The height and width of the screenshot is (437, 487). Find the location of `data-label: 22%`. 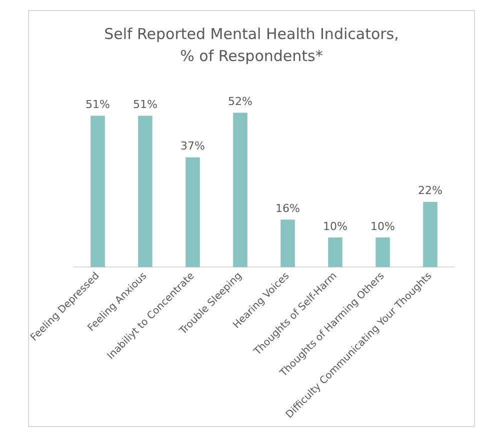

data-label: 22% is located at coordinates (430, 191).